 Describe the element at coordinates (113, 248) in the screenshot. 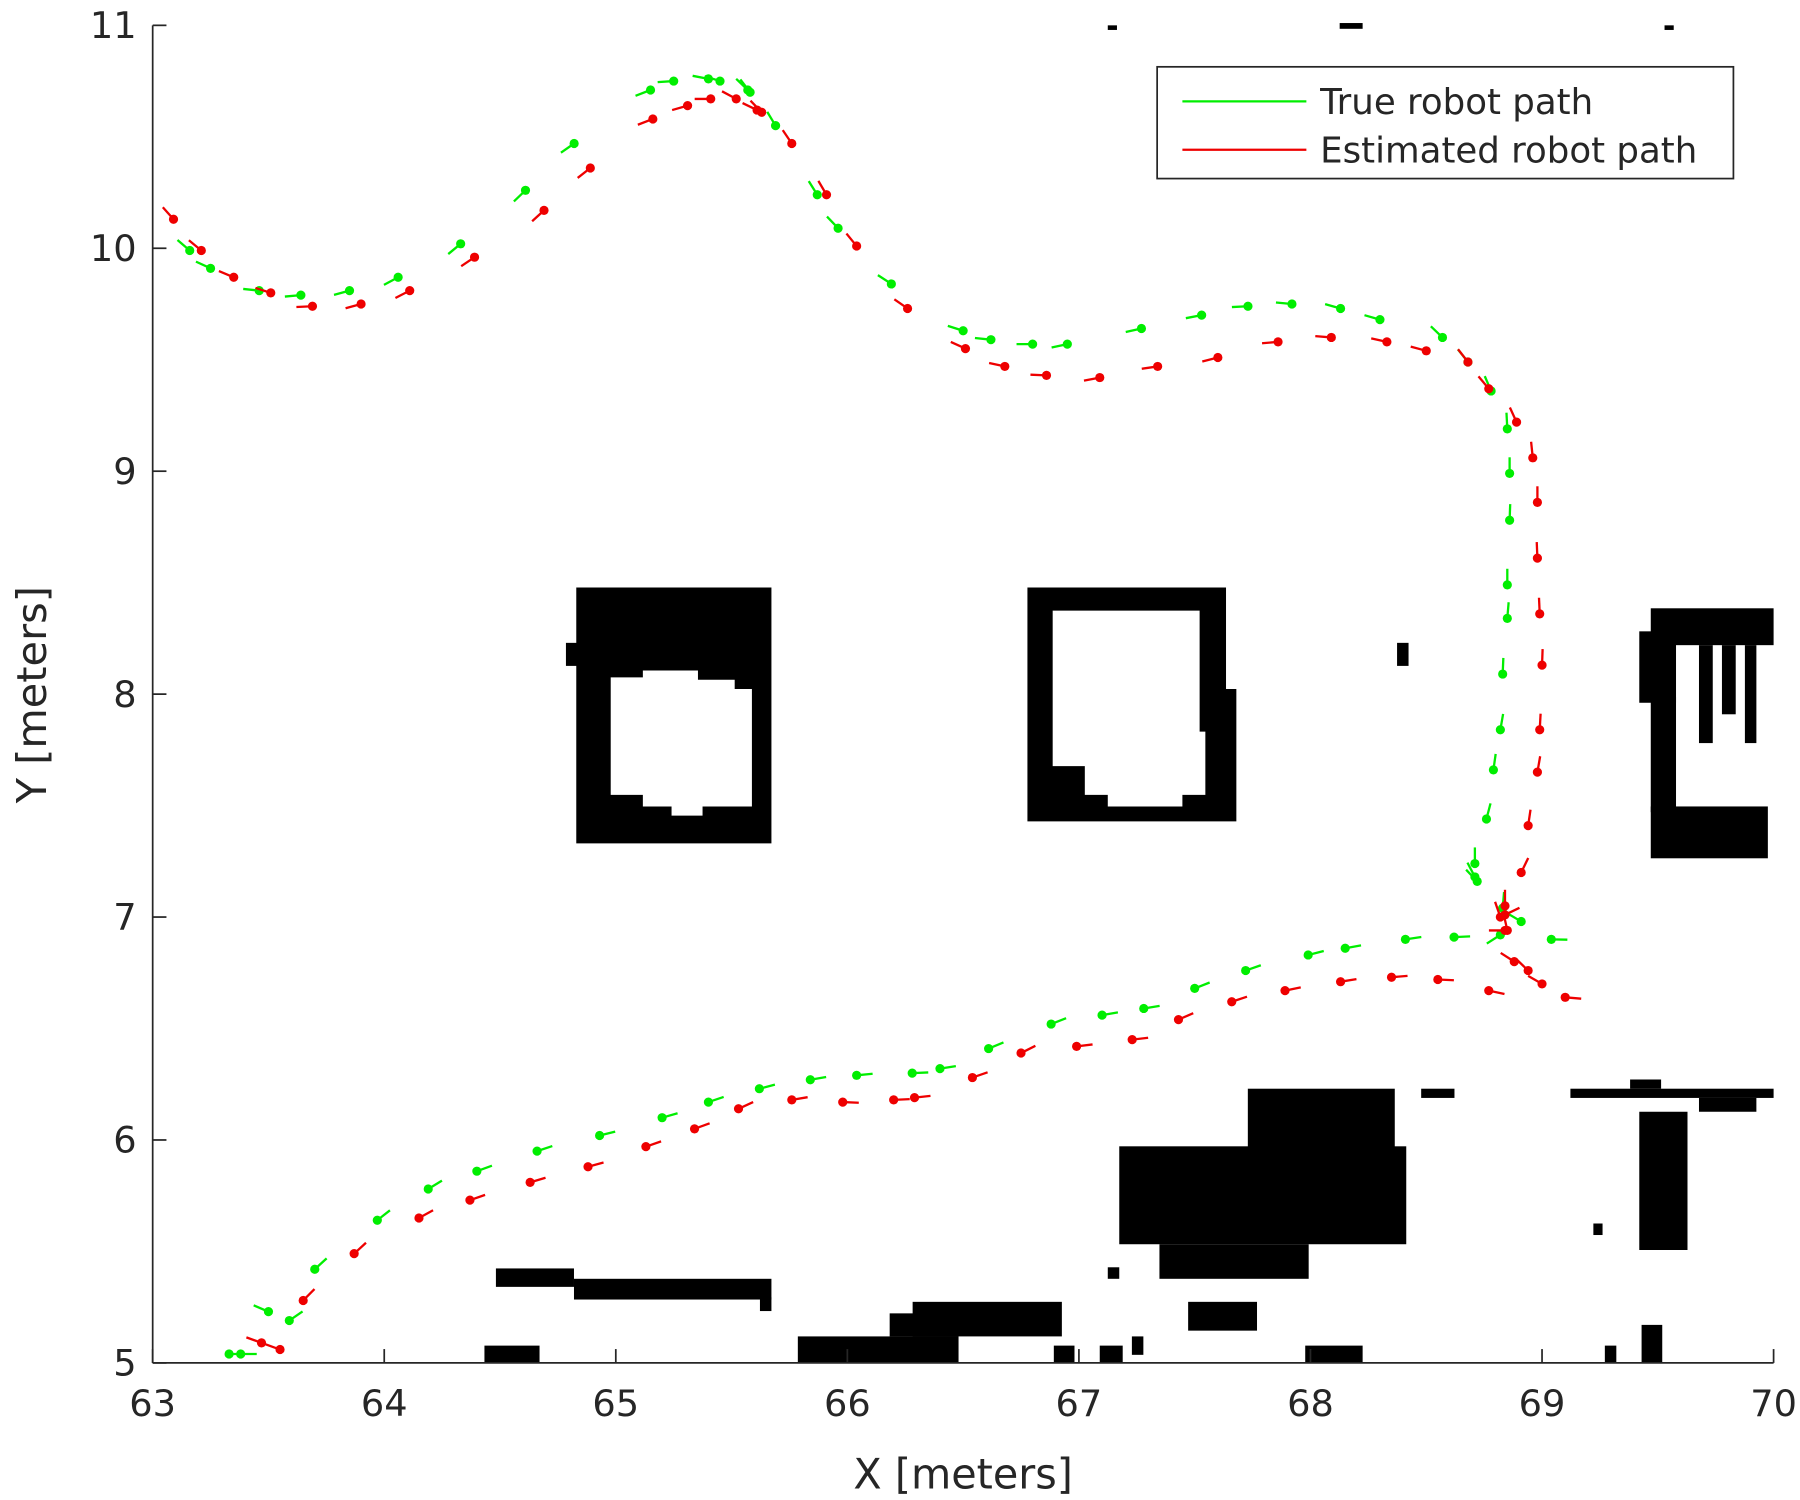

I see `y-tick-label: 10` at that location.